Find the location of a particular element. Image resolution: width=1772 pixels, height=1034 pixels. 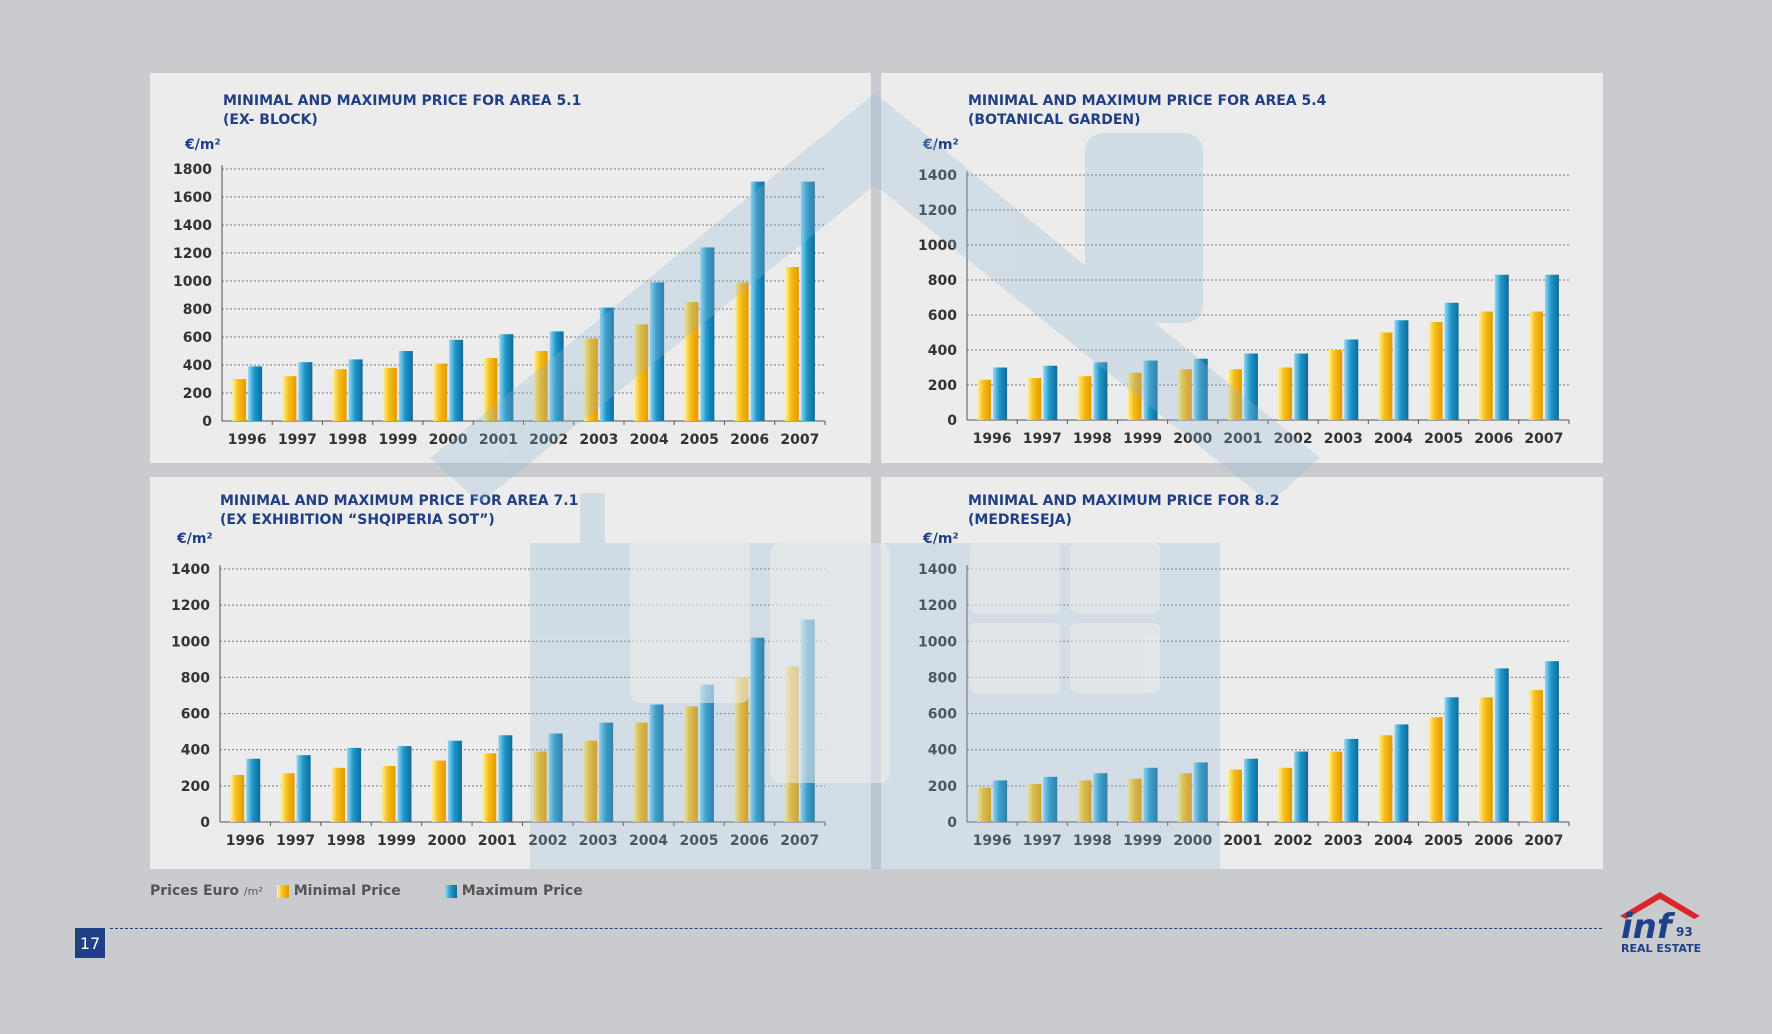

legend-maximum-label: Maximum Price is located at coordinates (522, 891).